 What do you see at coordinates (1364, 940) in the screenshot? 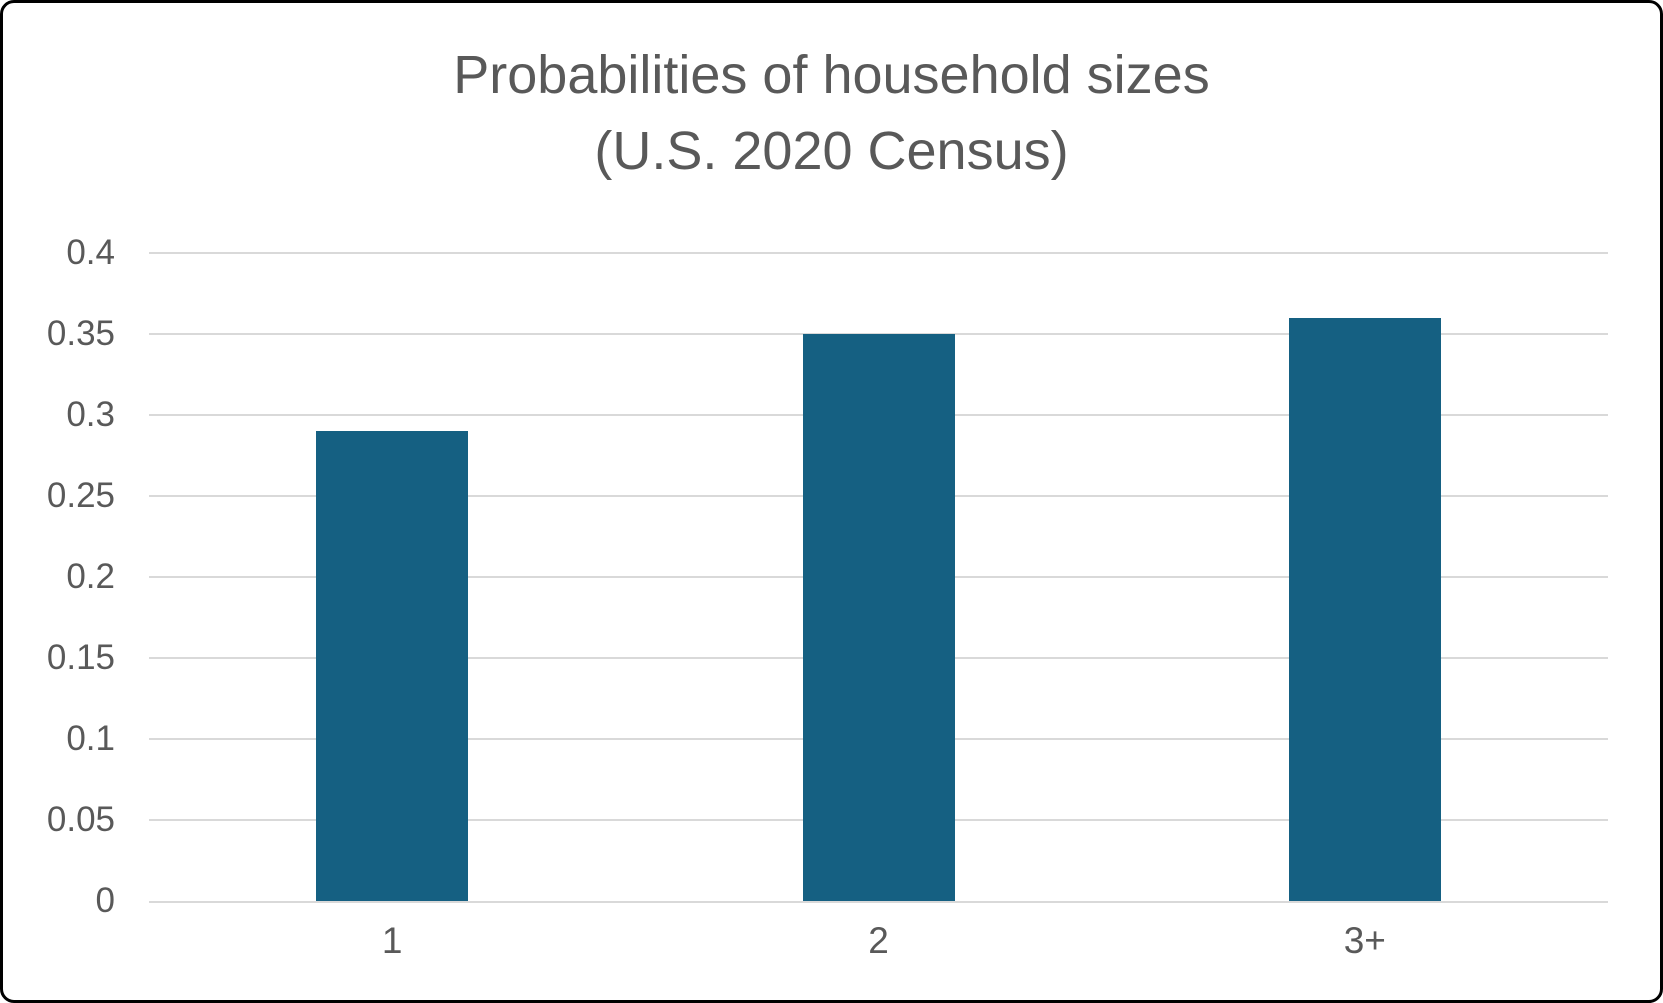
I see `x-tick-label: 3+` at bounding box center [1364, 940].